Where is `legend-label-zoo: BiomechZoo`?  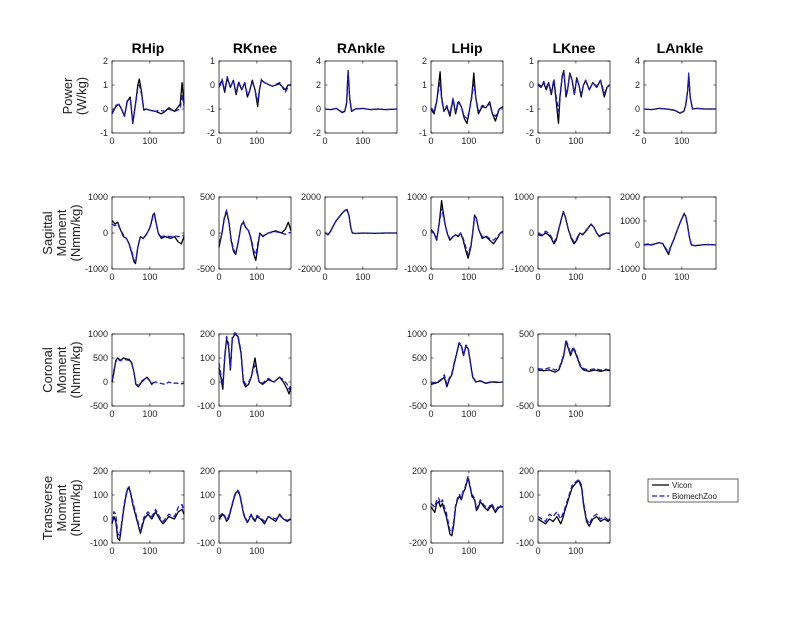
legend-label-zoo: BiomechZoo is located at coordinates (694, 496).